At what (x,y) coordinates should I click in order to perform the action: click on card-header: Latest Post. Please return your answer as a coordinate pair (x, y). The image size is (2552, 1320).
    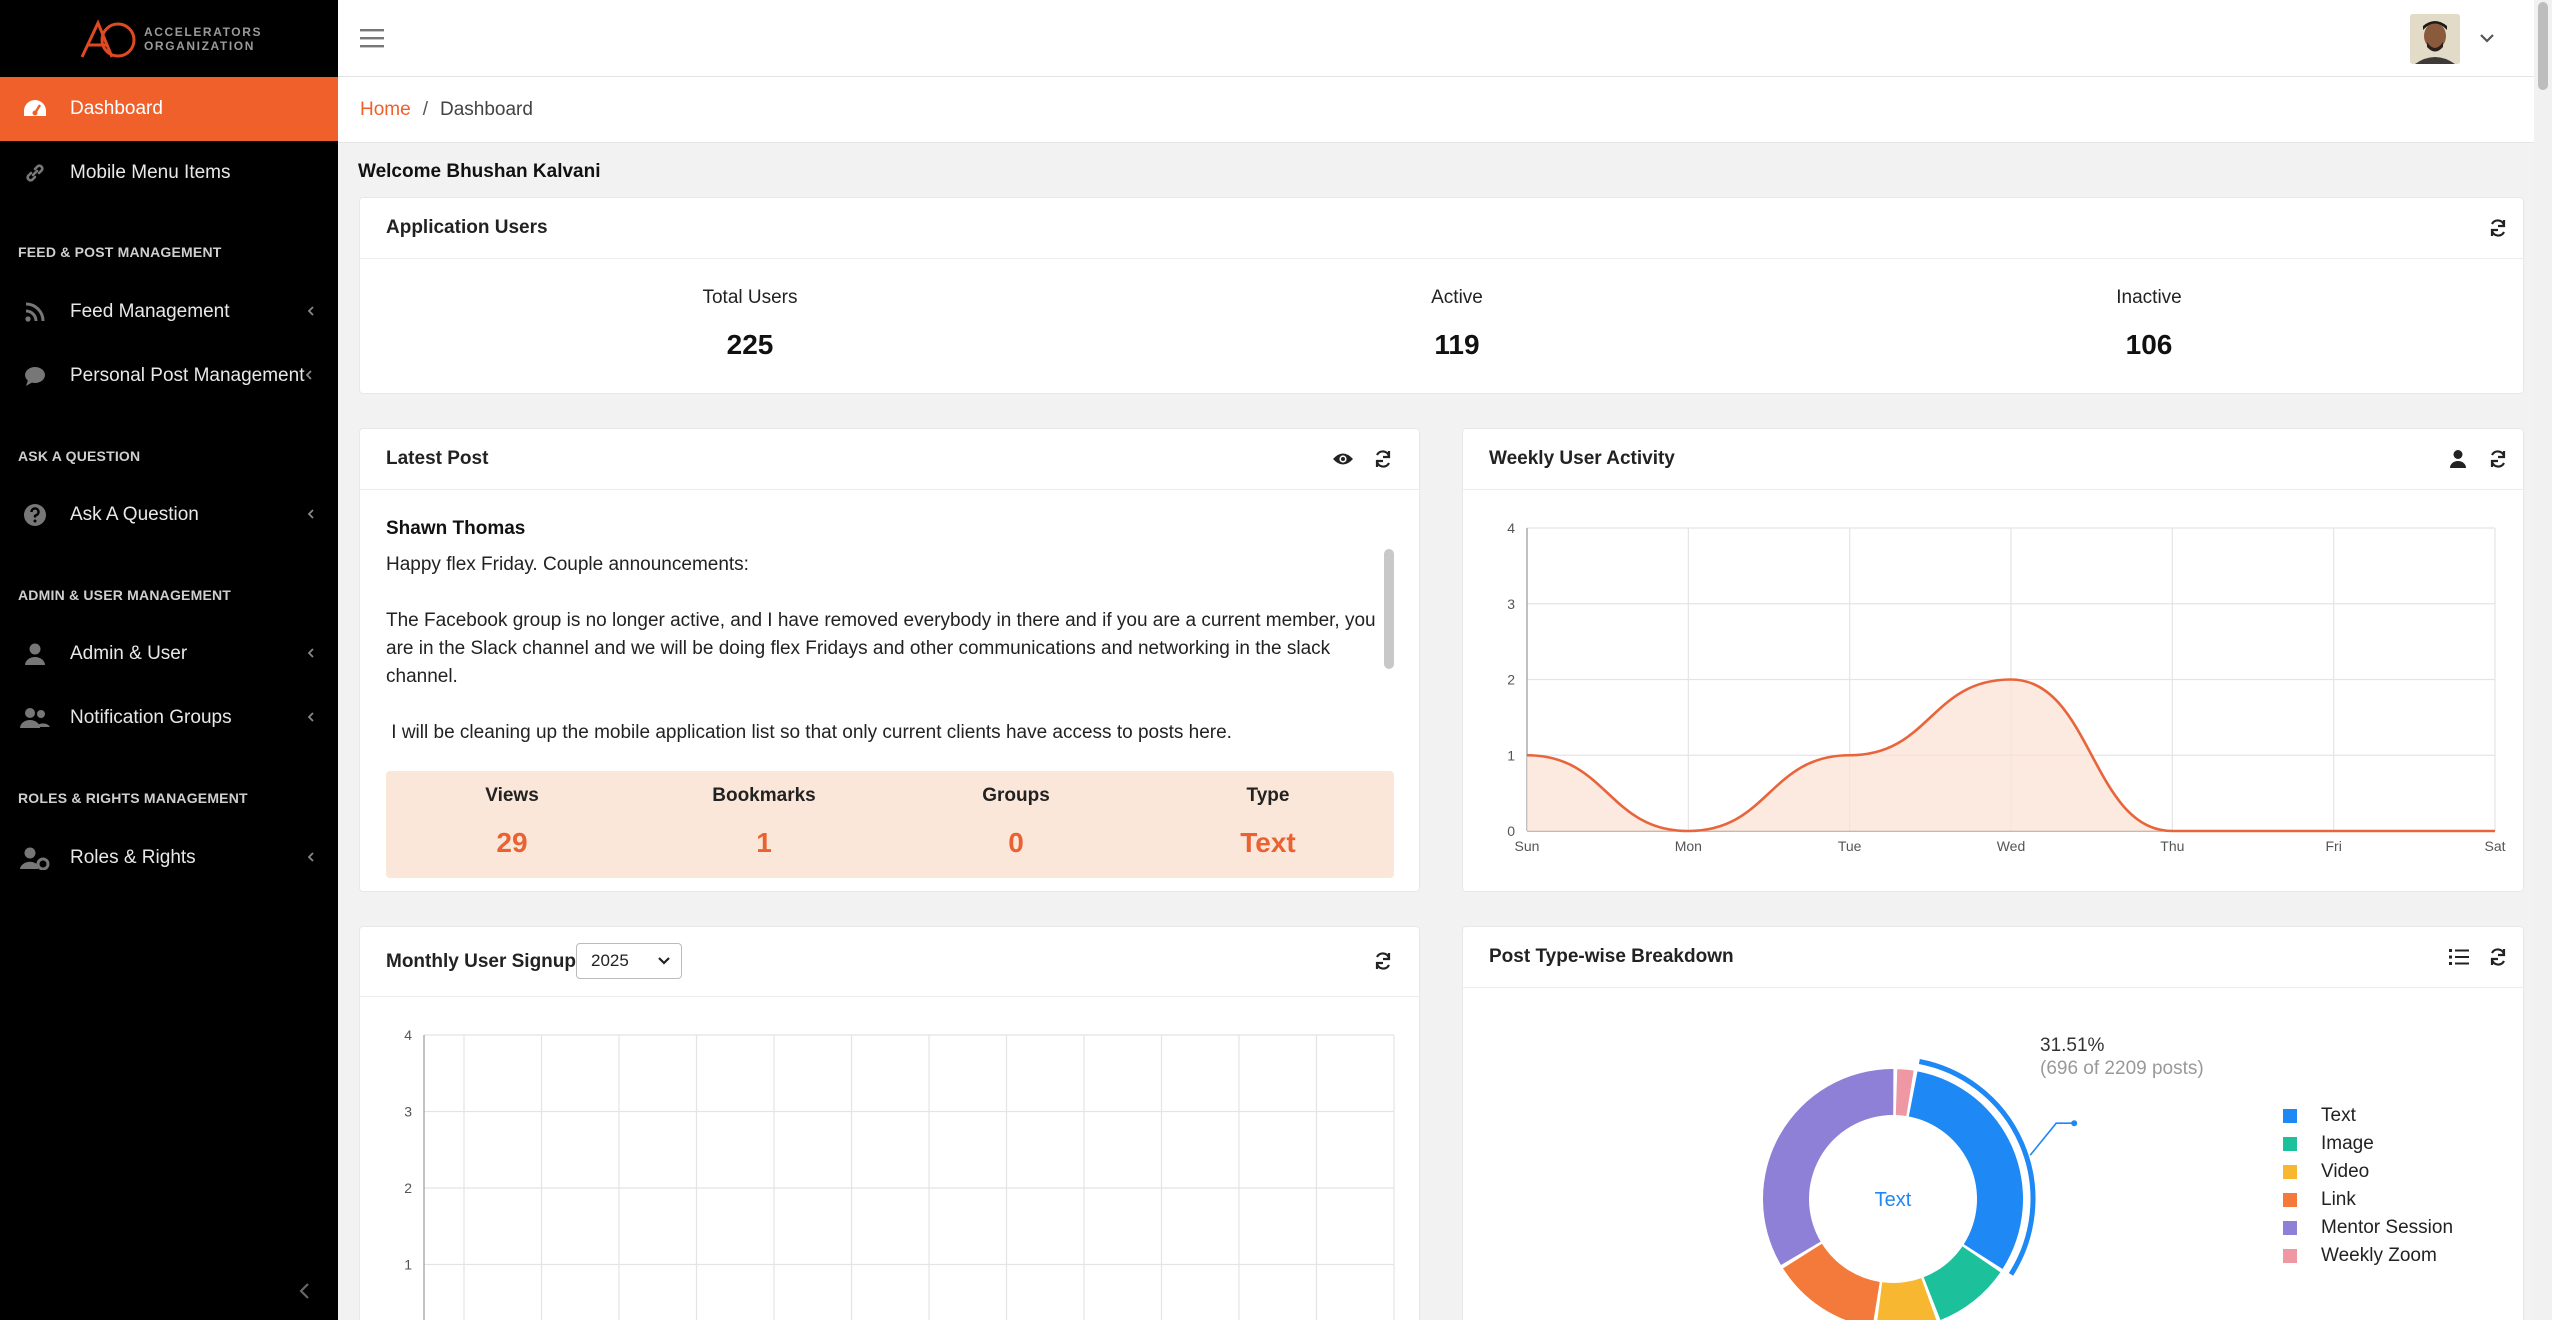
    Looking at the image, I should click on (889, 459).